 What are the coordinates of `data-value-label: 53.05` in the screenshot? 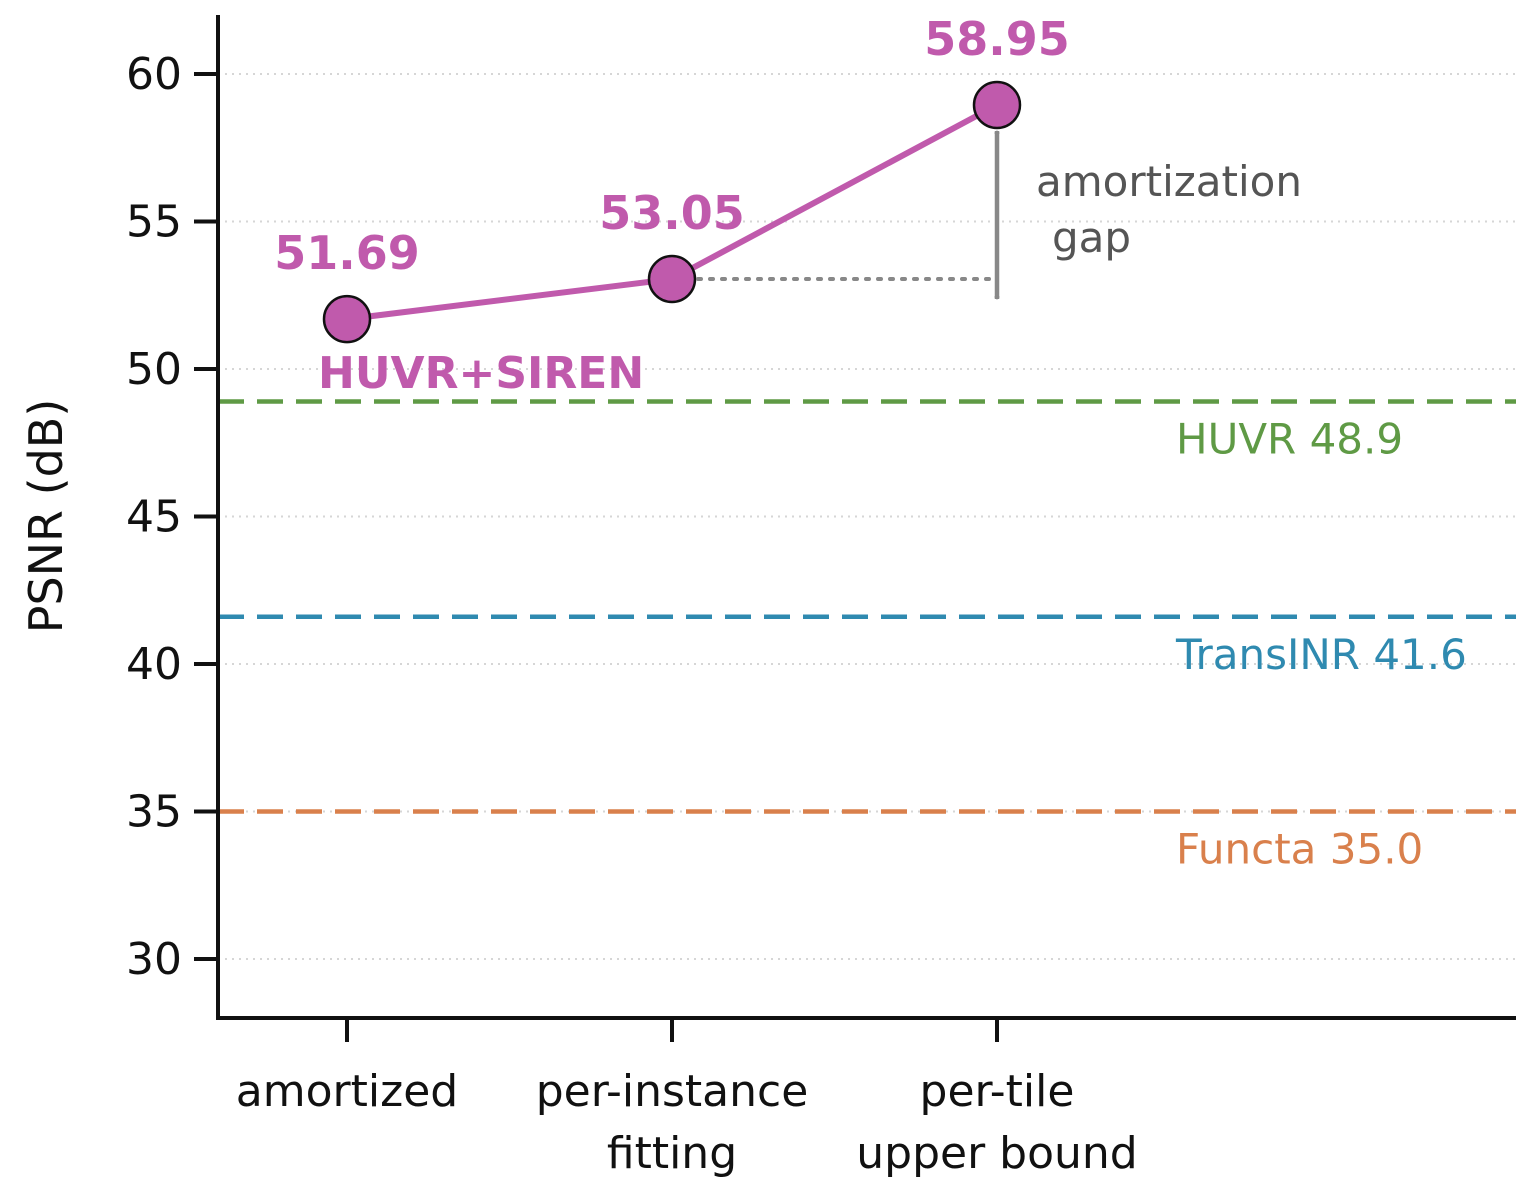 It's located at (672, 213).